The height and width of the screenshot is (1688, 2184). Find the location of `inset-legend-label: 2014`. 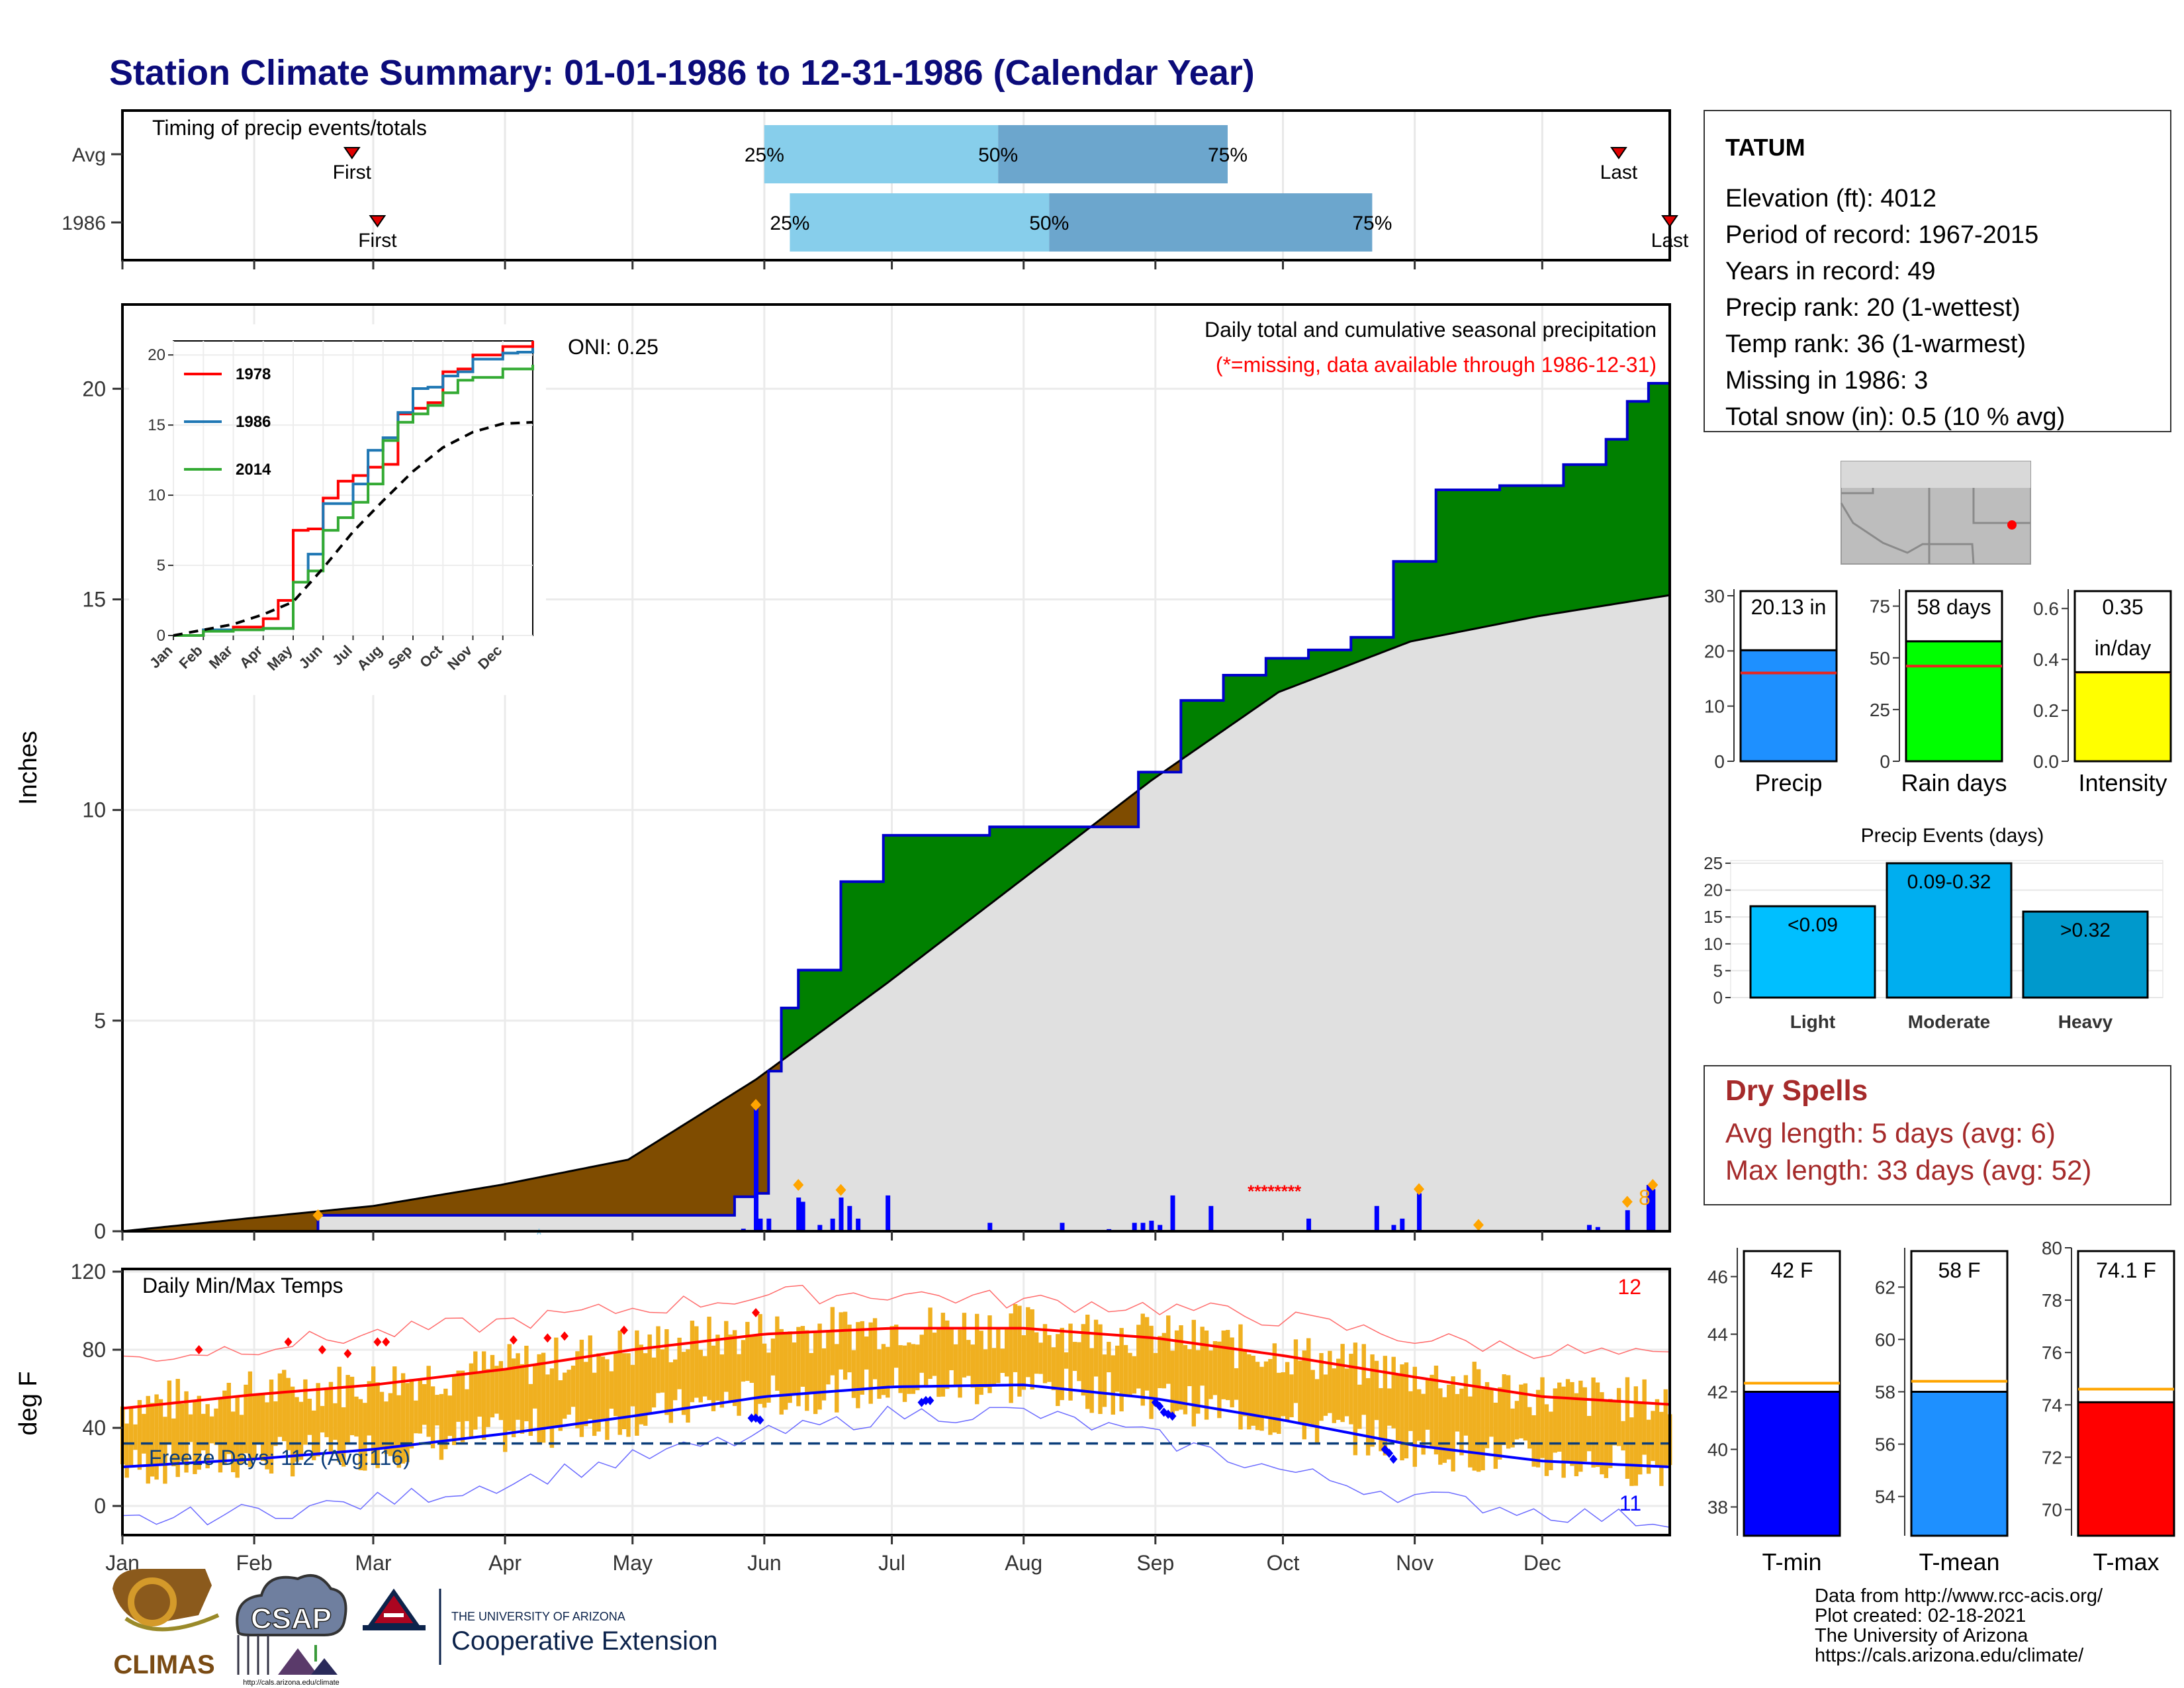

inset-legend-label: 2014 is located at coordinates (253, 470).